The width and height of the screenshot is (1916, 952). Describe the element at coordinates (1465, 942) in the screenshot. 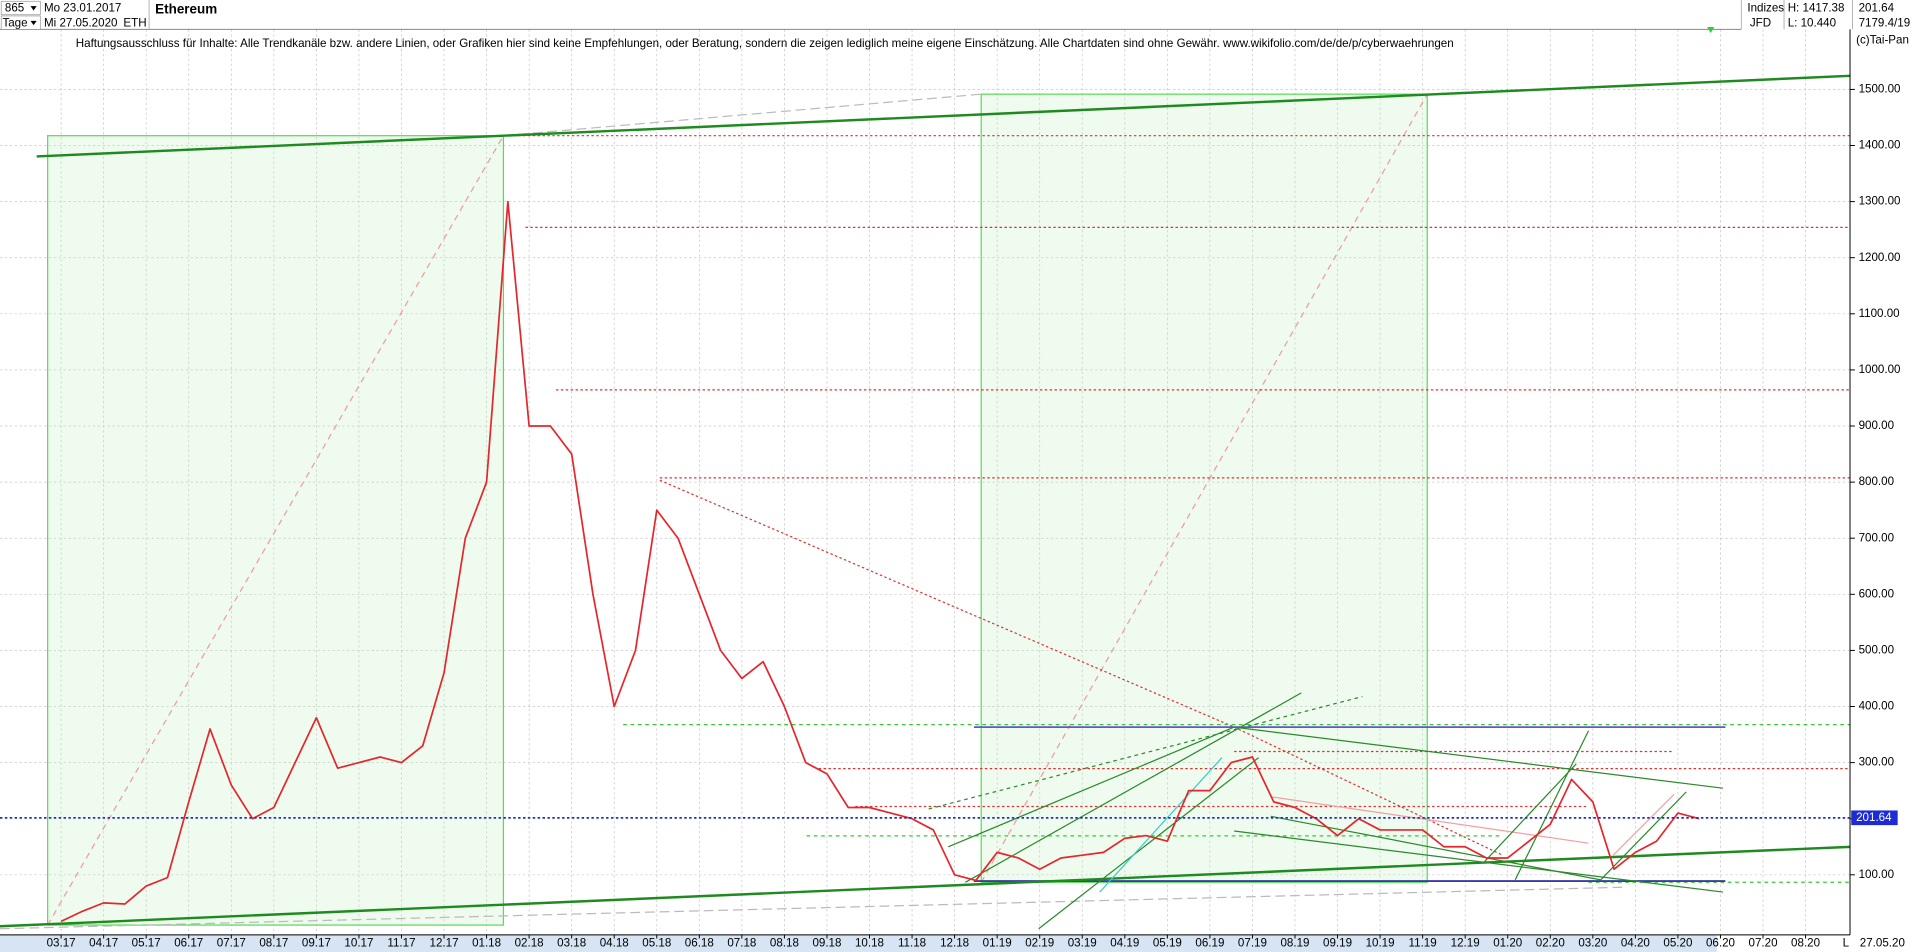

I see `x-tick-label: 12.19` at that location.